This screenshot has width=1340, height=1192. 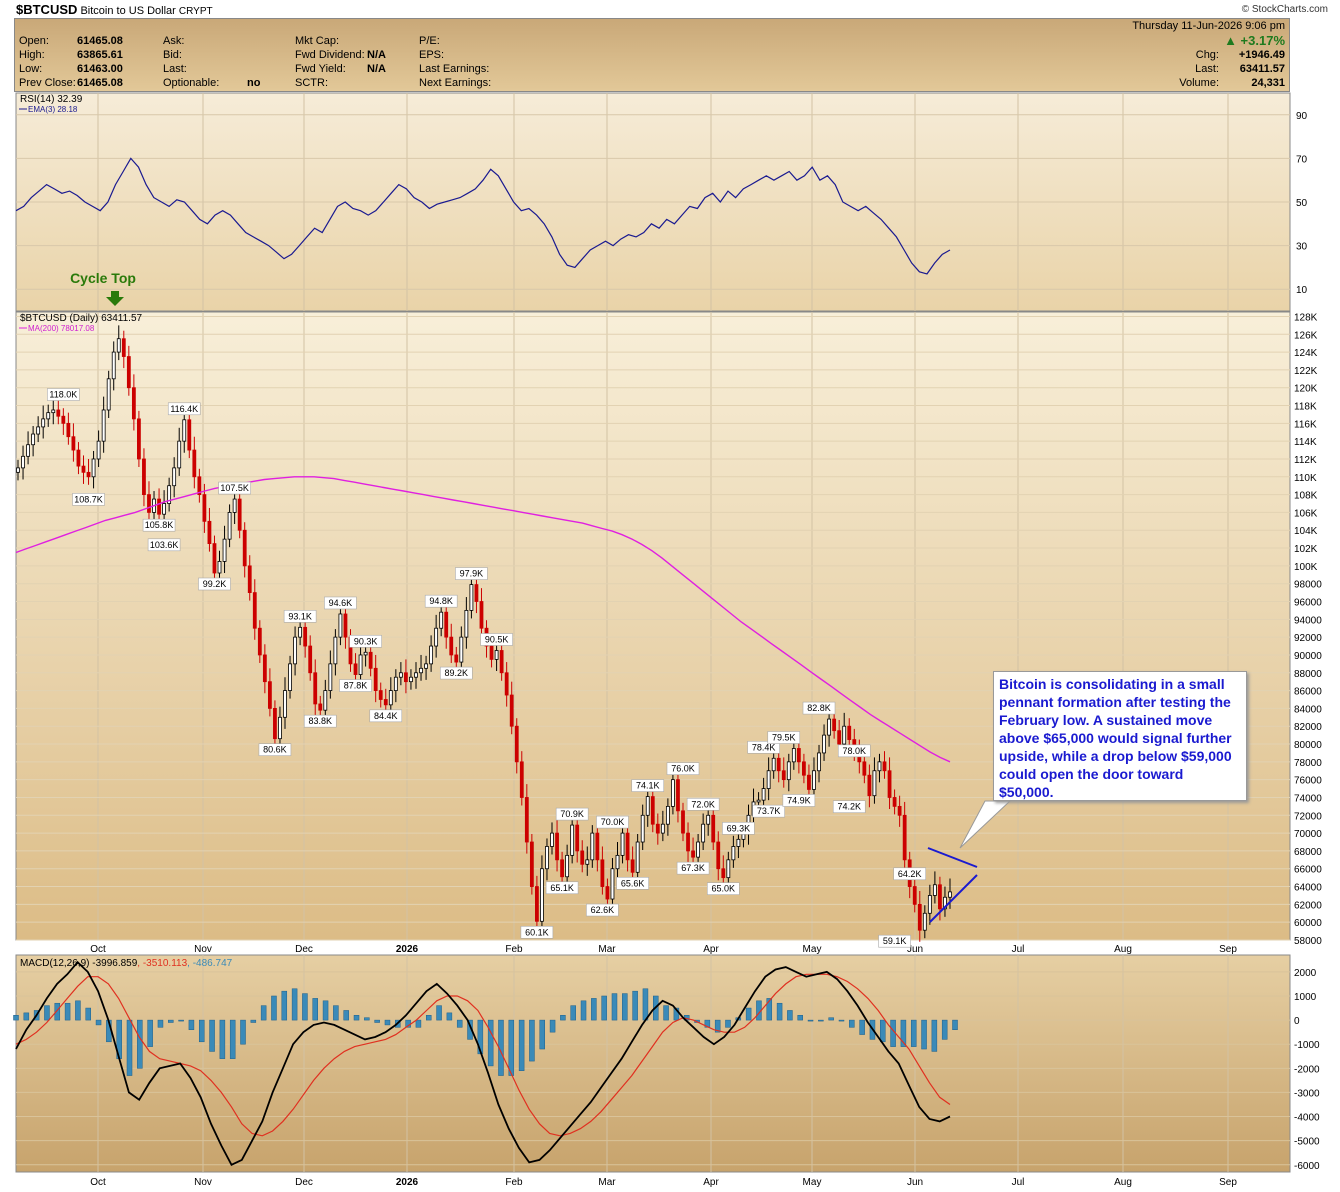 What do you see at coordinates (356, 686) in the screenshot?
I see `price-label: 87.8K` at bounding box center [356, 686].